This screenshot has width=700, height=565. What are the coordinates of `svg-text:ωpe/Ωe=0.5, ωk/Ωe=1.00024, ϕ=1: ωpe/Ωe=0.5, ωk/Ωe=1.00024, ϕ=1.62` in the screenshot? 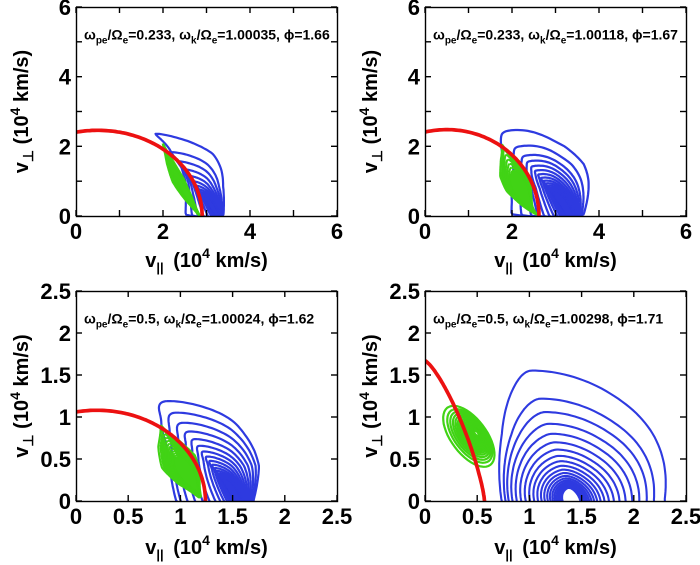 It's located at (199, 321).